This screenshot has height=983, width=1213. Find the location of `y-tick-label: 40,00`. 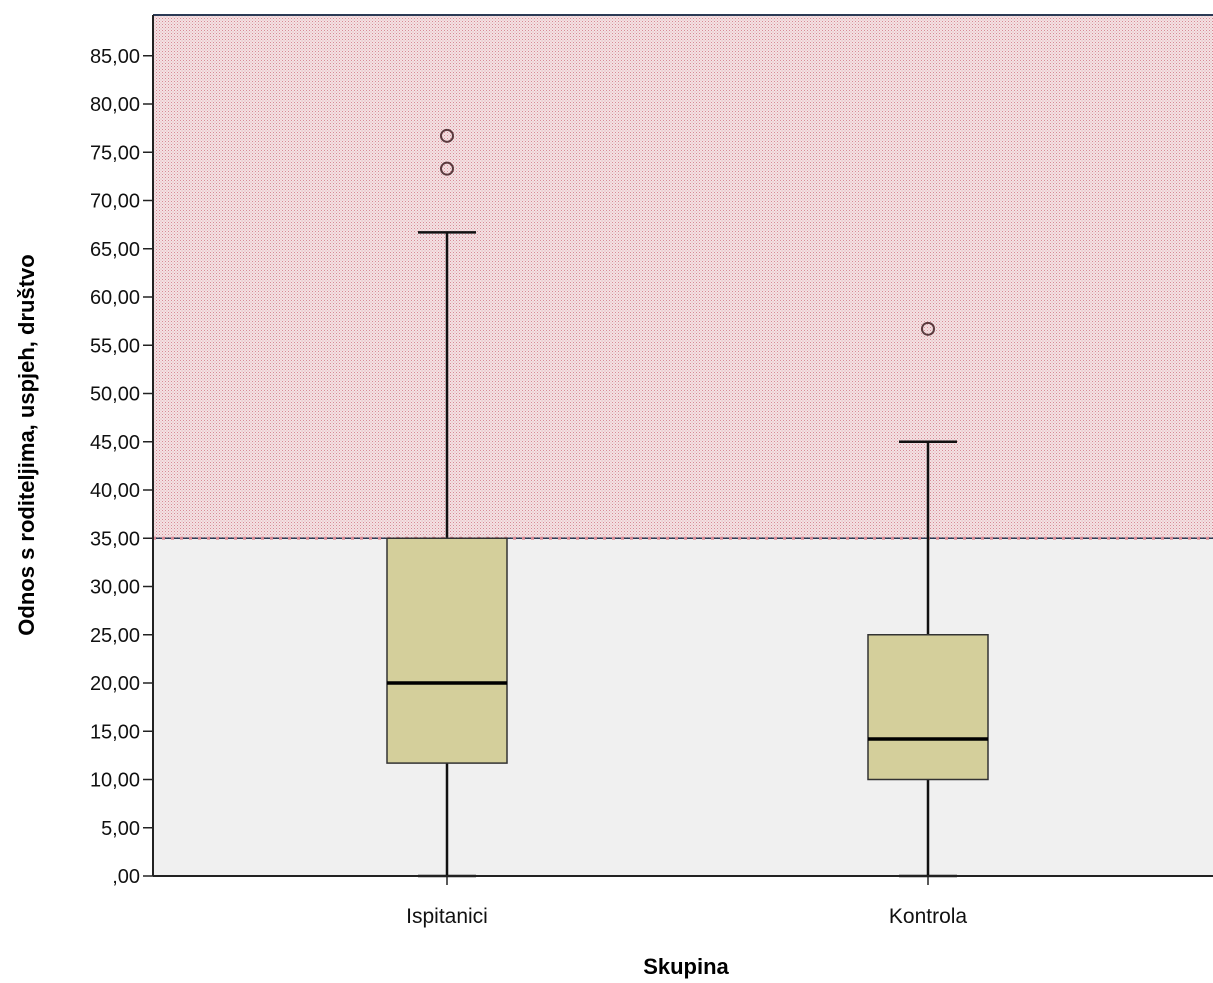

y-tick-label: 40,00 is located at coordinates (115, 491).